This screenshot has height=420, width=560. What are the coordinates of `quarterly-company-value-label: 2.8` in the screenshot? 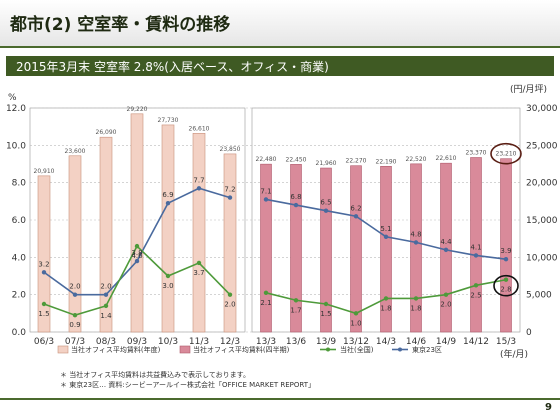 It's located at (505, 290).